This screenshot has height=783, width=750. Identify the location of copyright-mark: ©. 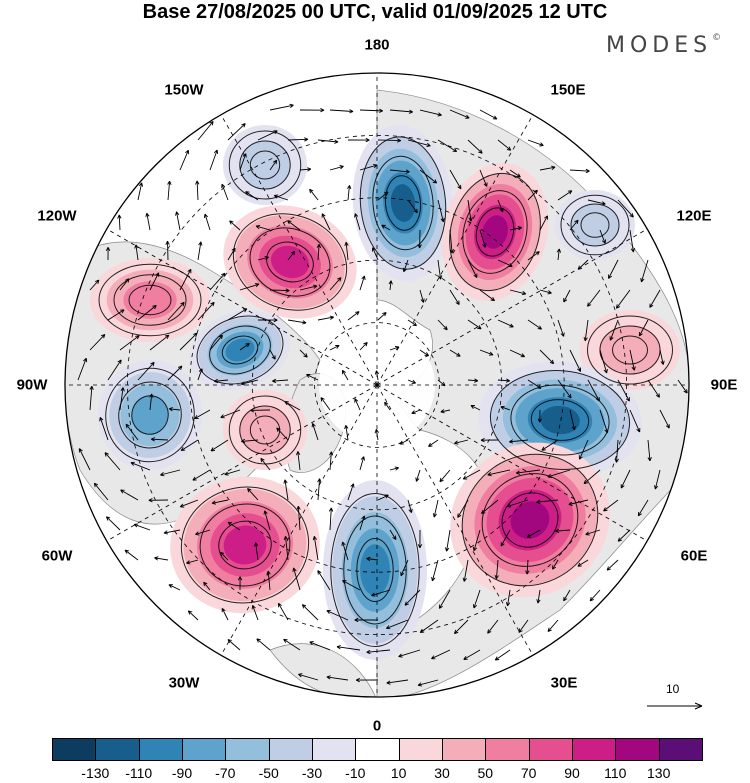
(717, 37).